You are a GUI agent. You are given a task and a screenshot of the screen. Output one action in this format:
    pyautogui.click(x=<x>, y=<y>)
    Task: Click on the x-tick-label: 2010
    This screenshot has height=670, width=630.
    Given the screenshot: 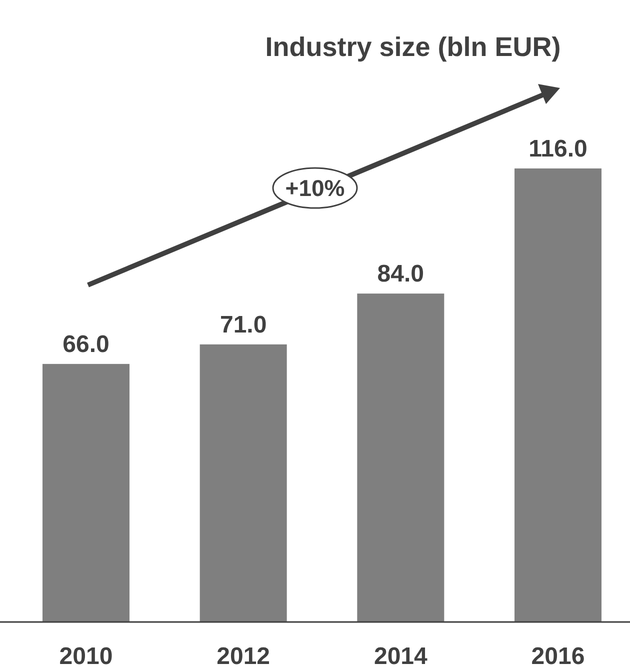 What is the action you would take?
    pyautogui.click(x=86, y=656)
    